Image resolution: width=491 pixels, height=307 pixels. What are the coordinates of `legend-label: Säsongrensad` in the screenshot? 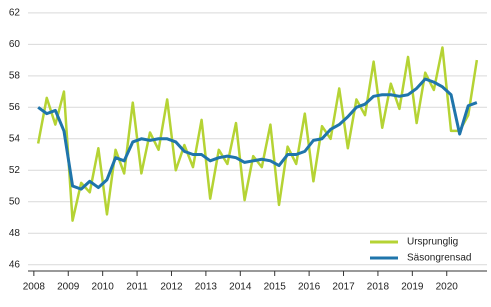 It's located at (439, 258).